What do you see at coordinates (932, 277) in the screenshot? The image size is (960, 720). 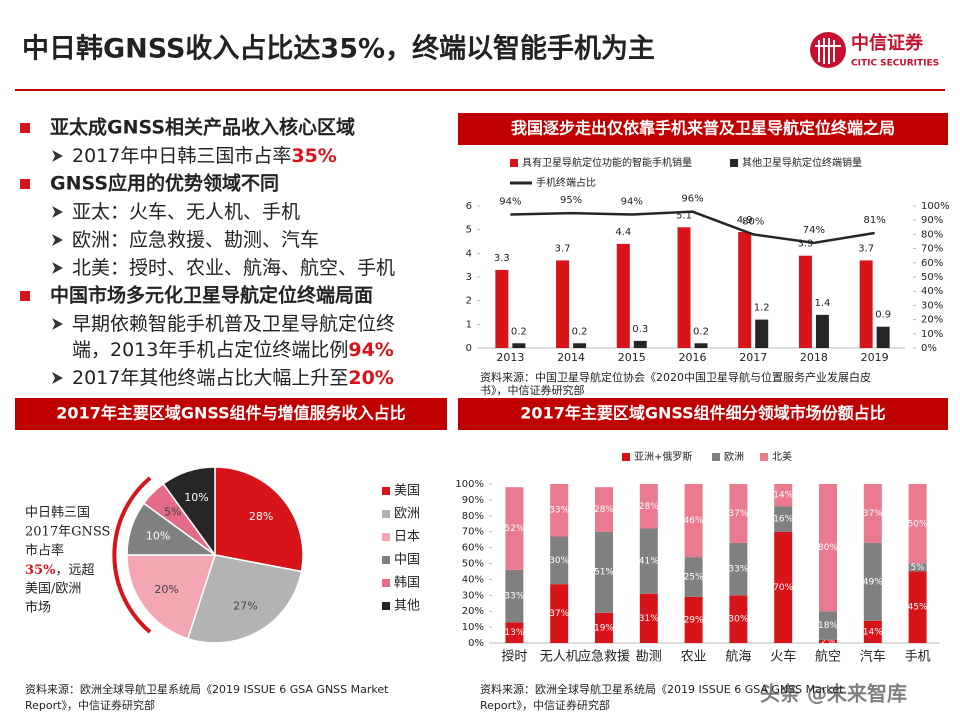 I see `y2-tick-label: 50%` at bounding box center [932, 277].